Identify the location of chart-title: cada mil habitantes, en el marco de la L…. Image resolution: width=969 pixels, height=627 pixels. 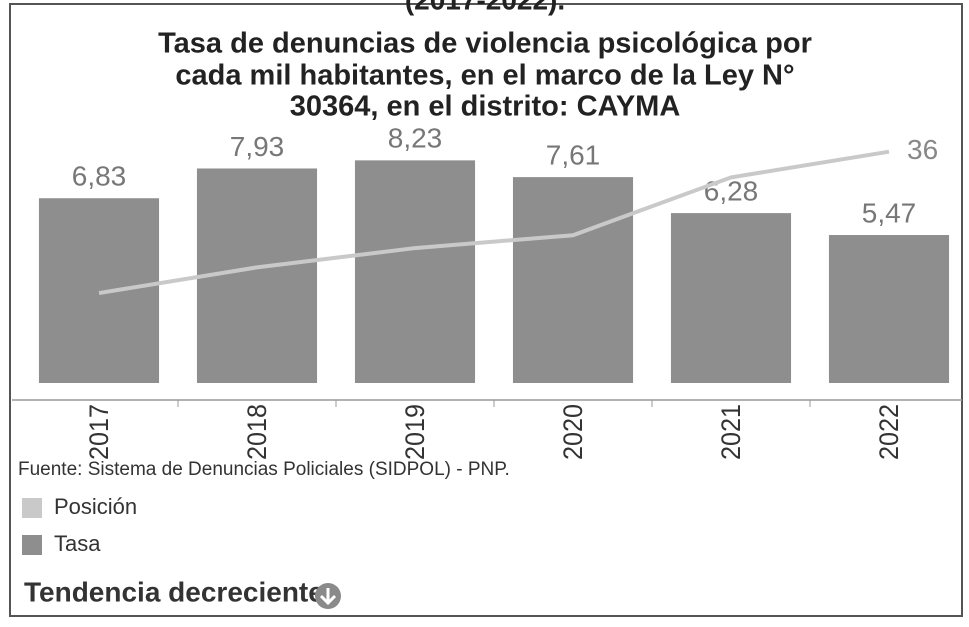
(484, 76).